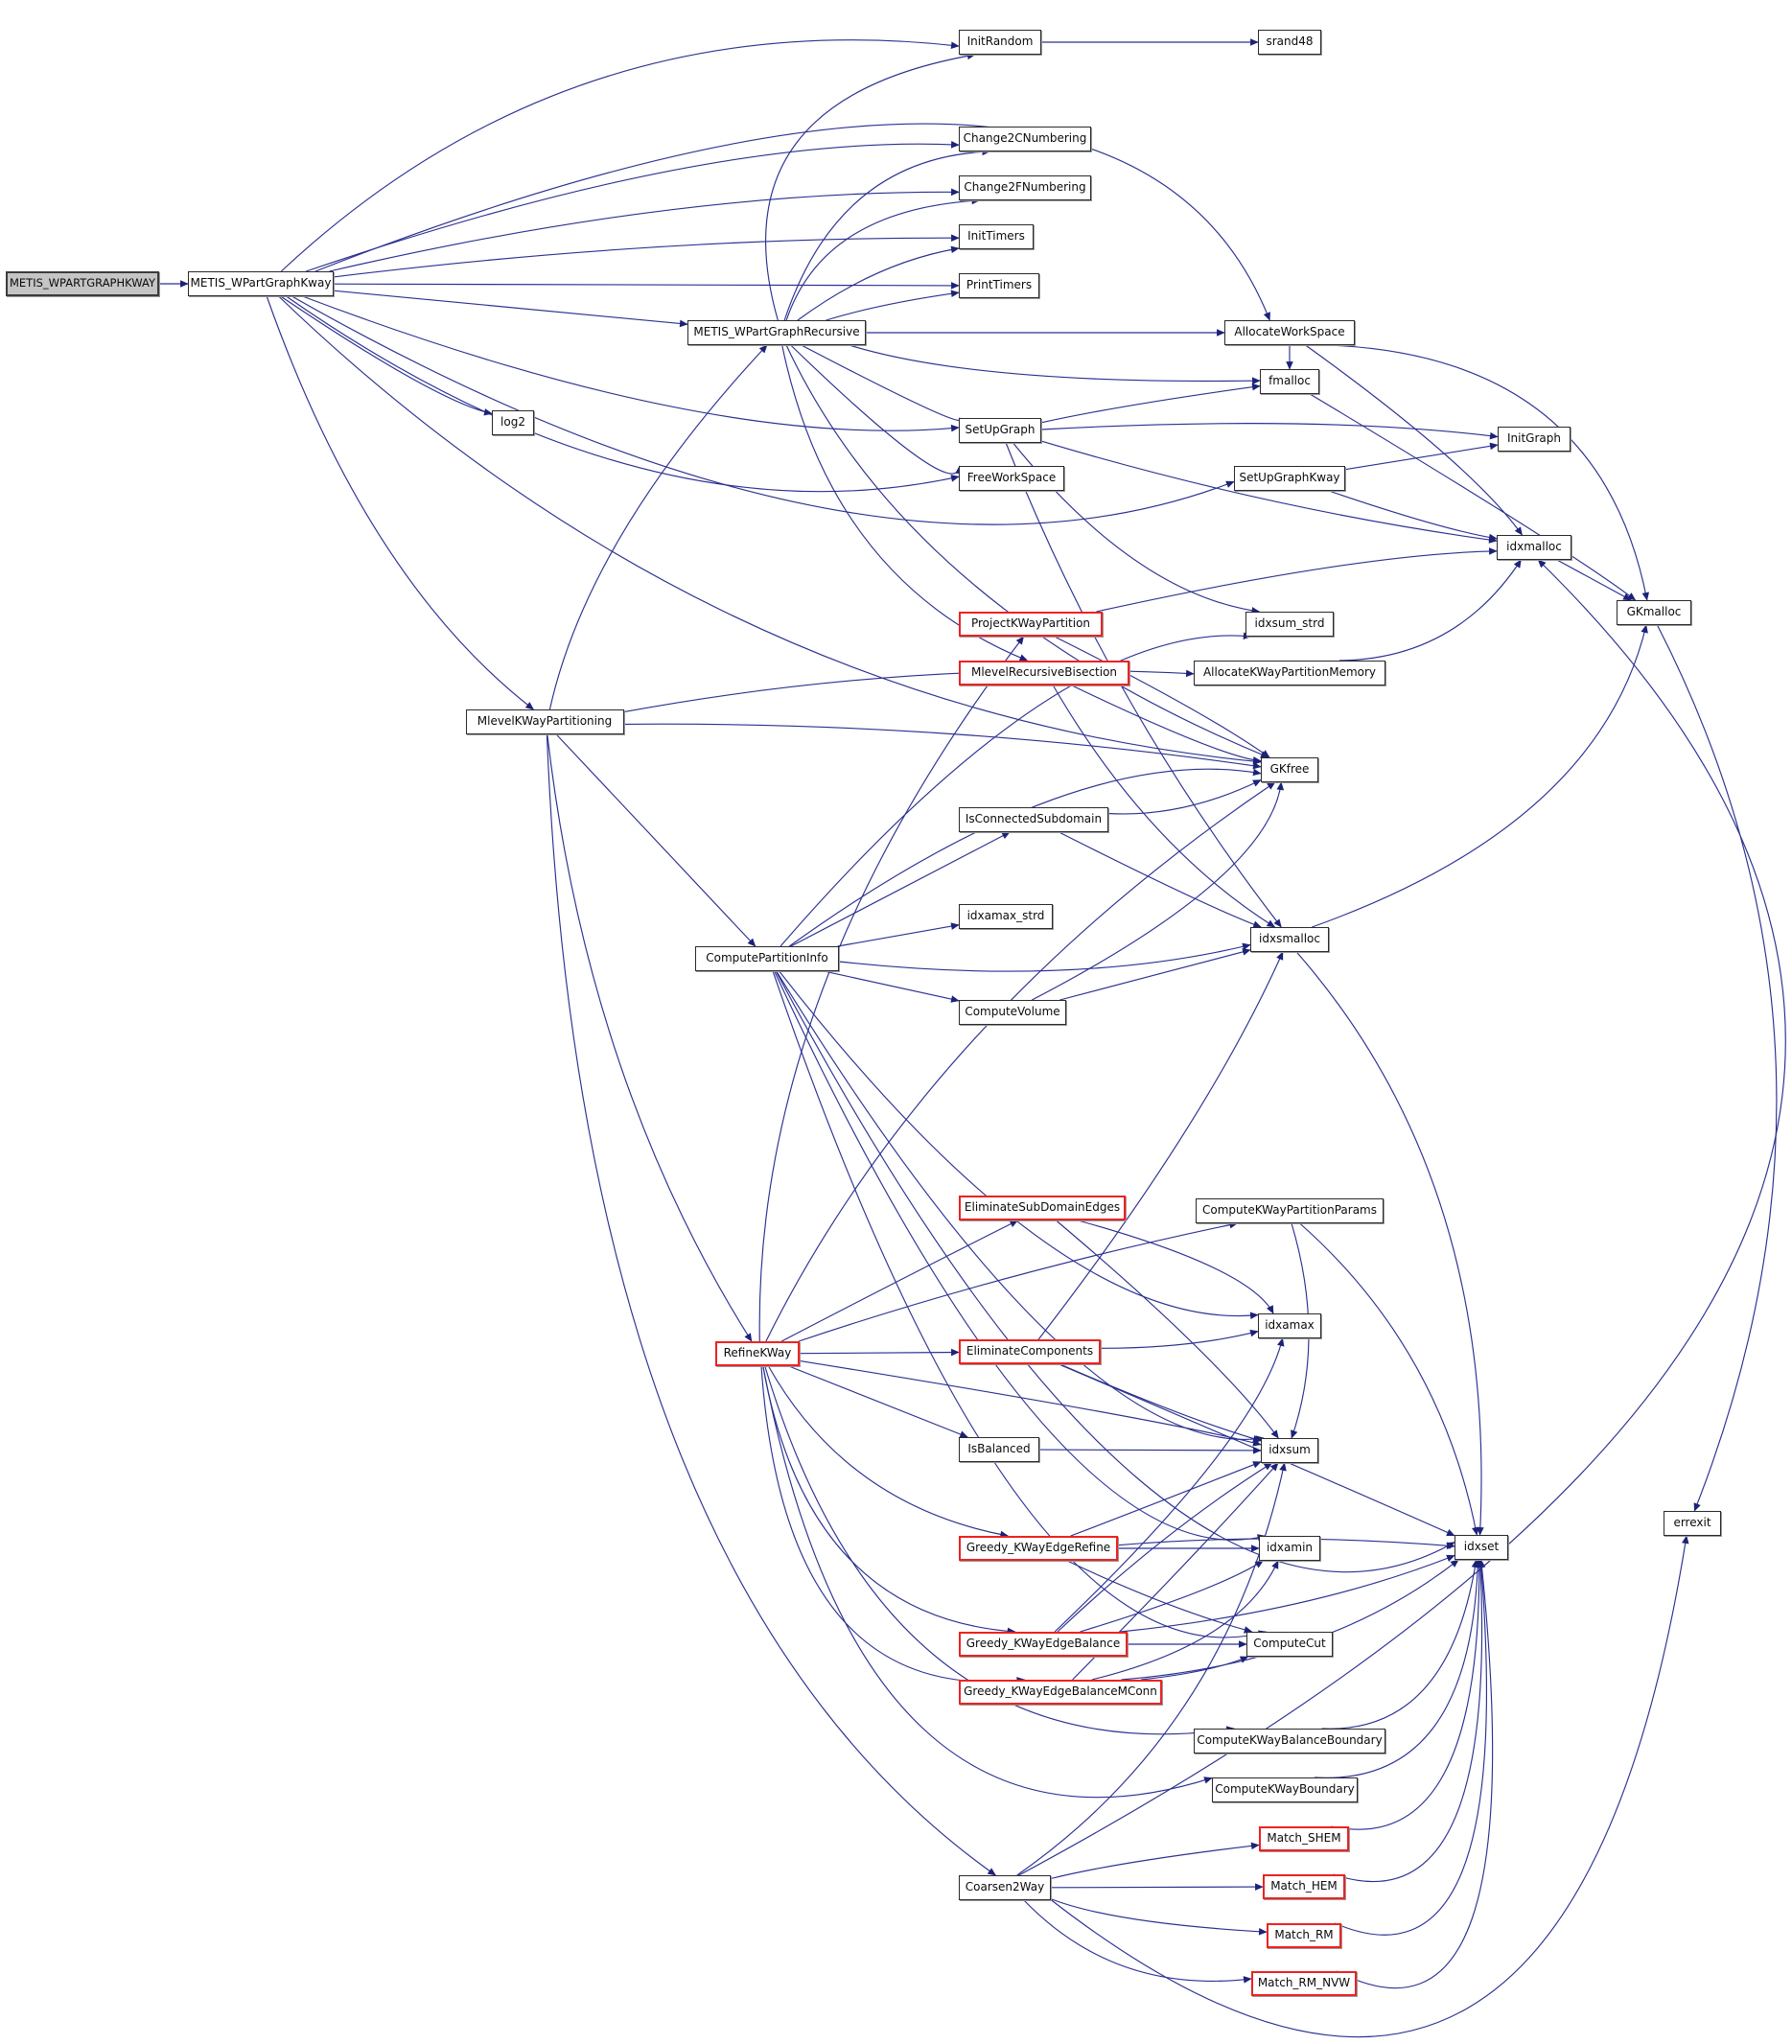 The width and height of the screenshot is (1792, 2044). Describe the element at coordinates (767, 958) in the screenshot. I see `node-ComputePartitionInfo: ComputePartitionInfo` at that location.